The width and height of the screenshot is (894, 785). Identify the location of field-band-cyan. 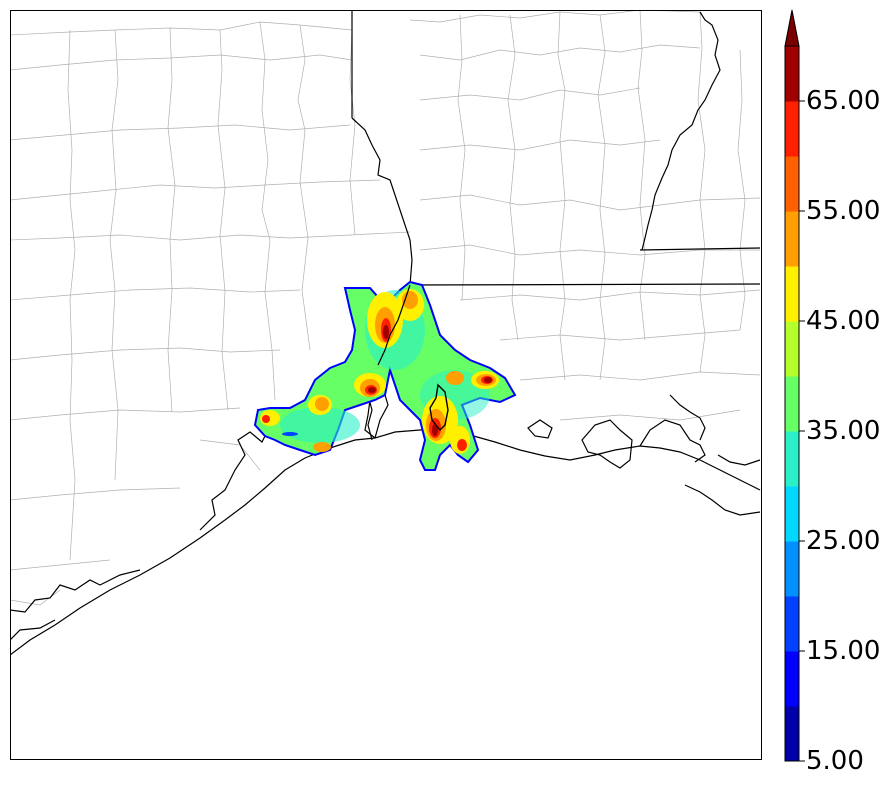
(320, 425).